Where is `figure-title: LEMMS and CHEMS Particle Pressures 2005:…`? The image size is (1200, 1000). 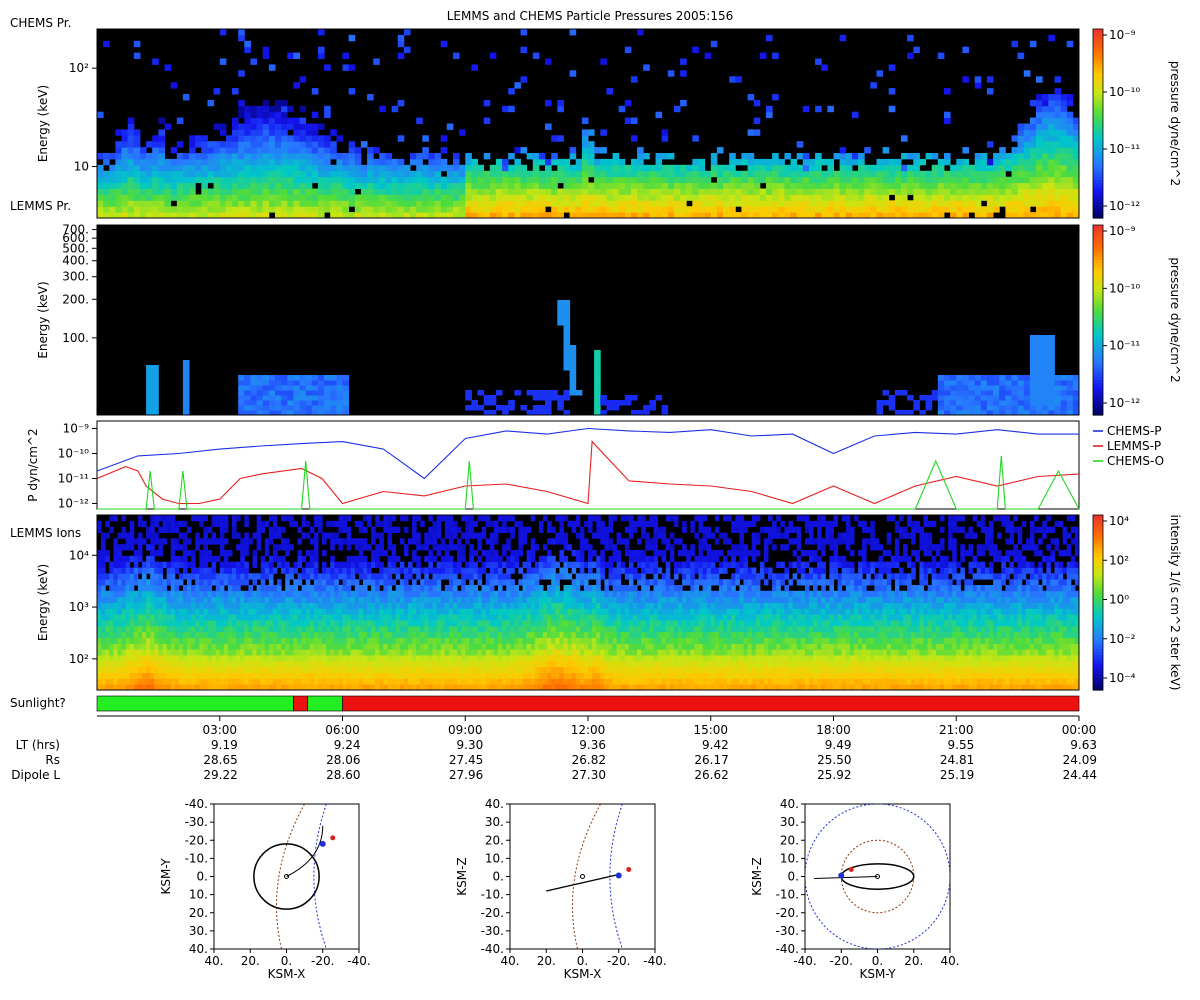
figure-title: LEMMS and CHEMS Particle Pressures 2005:… is located at coordinates (590, 16).